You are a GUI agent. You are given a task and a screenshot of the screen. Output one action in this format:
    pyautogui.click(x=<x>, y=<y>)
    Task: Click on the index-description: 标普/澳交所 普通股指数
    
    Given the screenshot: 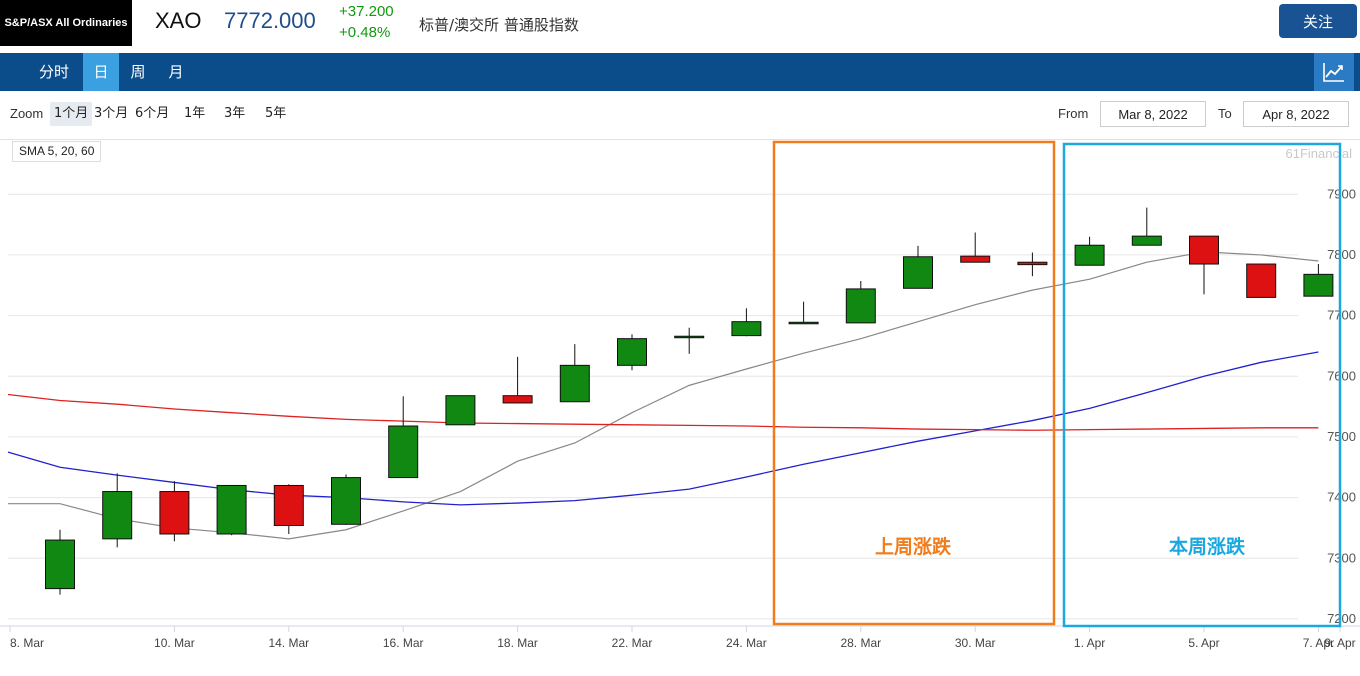 What is the action you would take?
    pyautogui.click(x=499, y=25)
    